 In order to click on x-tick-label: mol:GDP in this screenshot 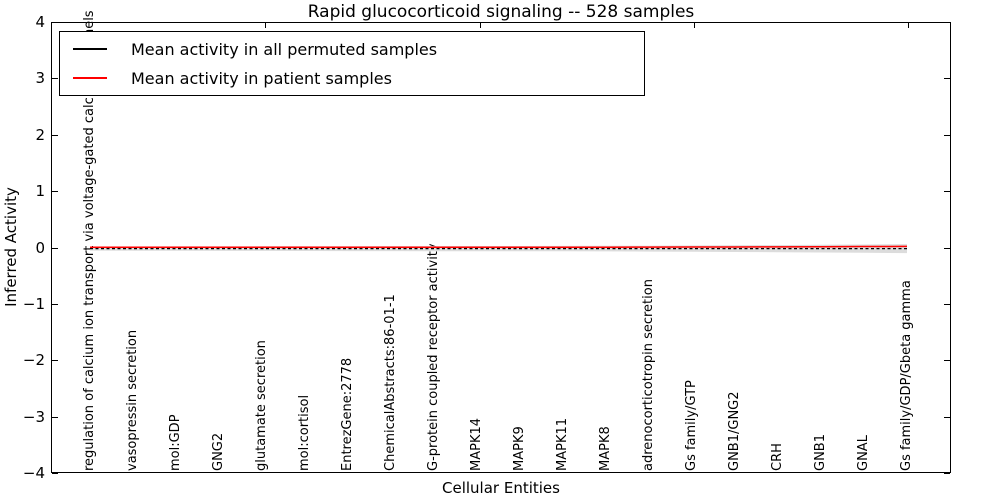, I will do `click(175, 442)`.